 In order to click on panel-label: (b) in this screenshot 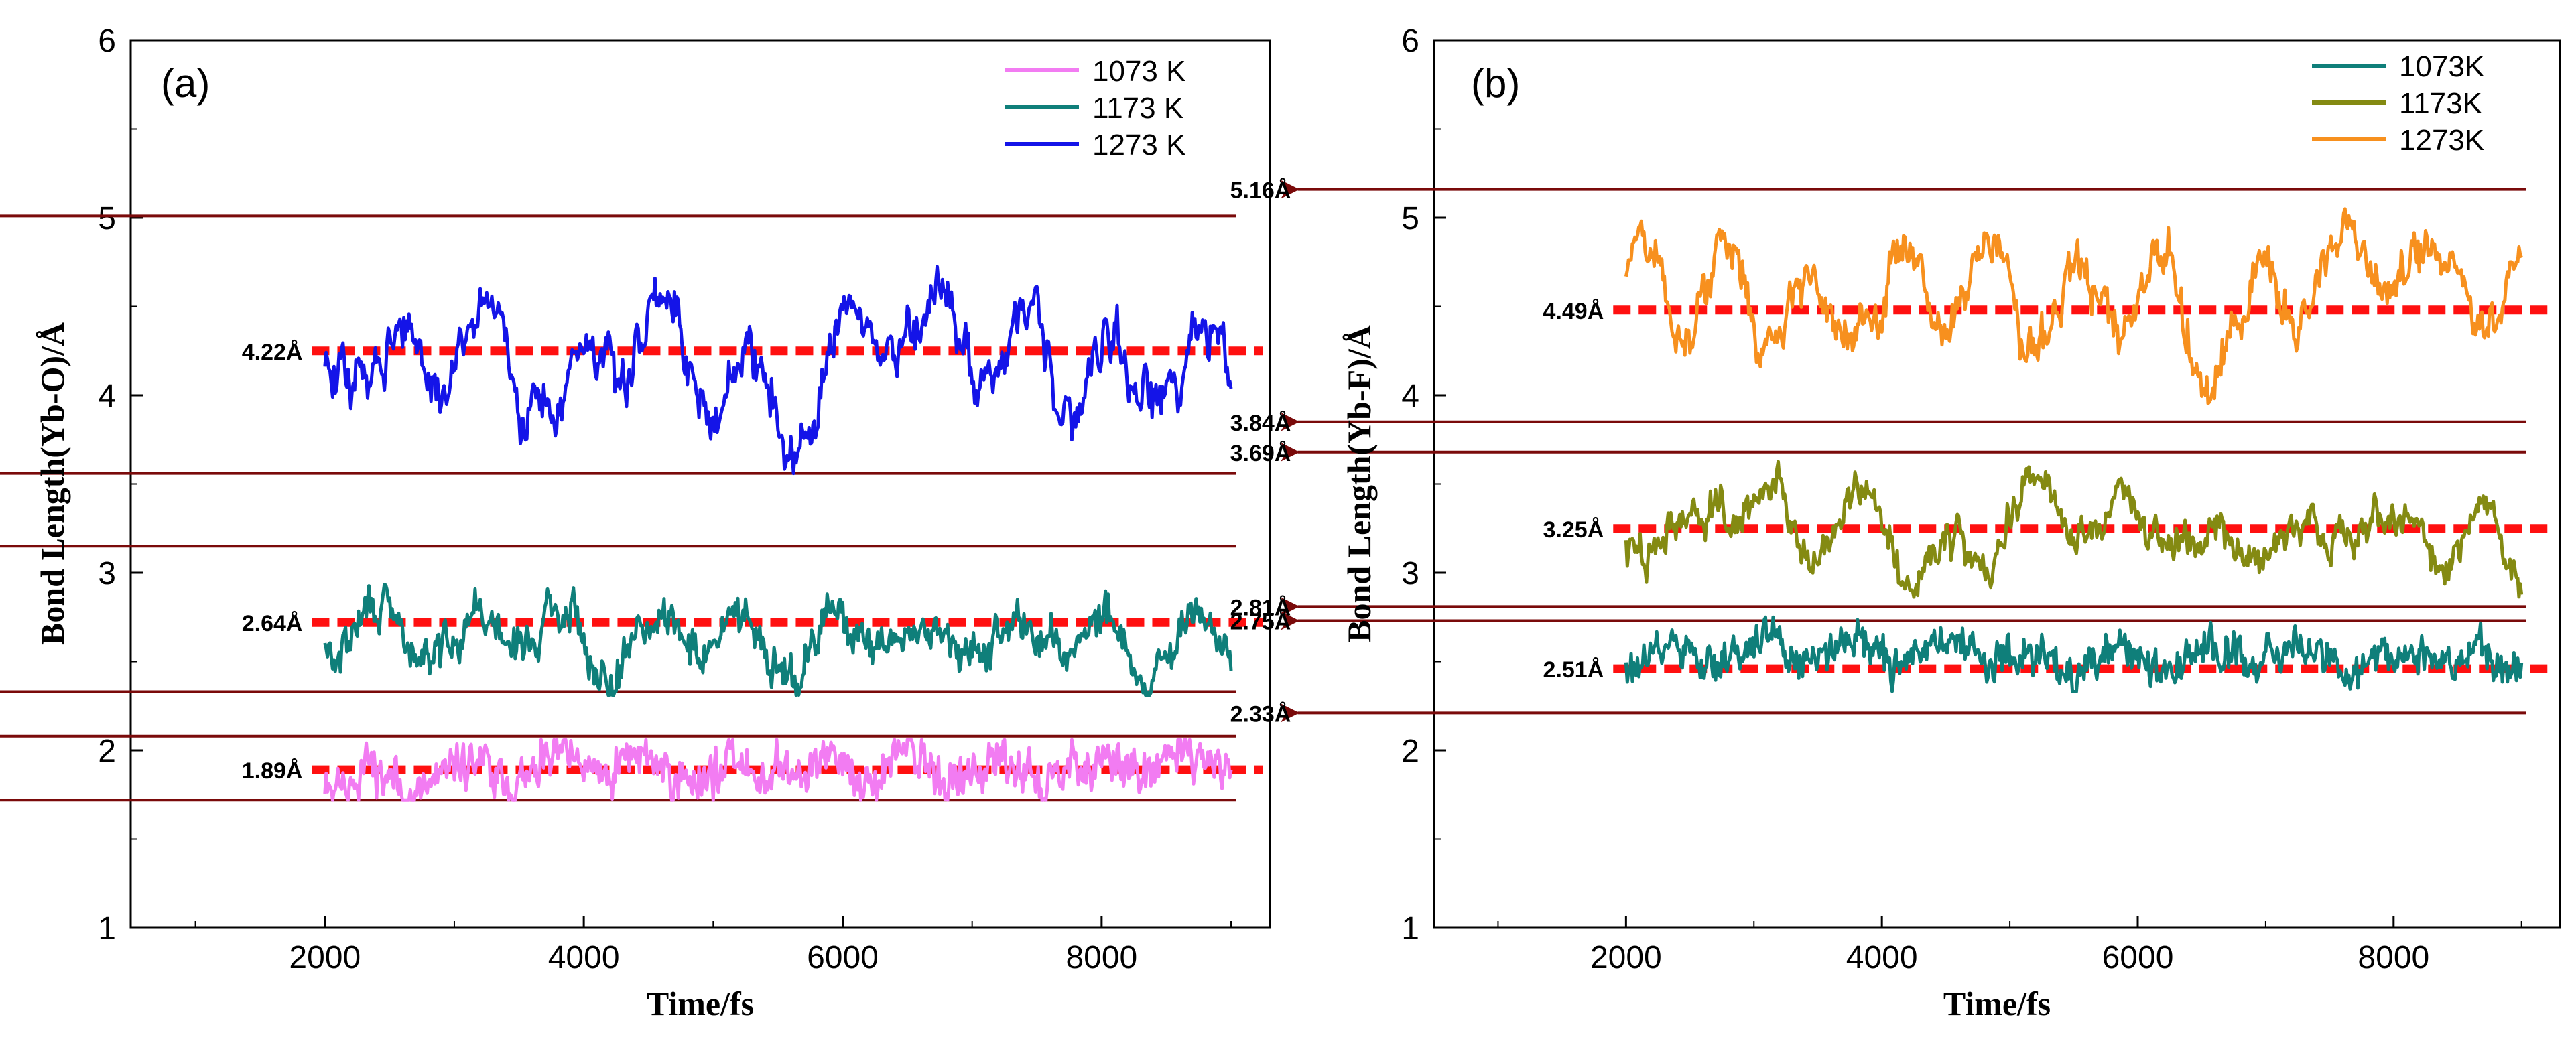, I will do `click(1495, 83)`.